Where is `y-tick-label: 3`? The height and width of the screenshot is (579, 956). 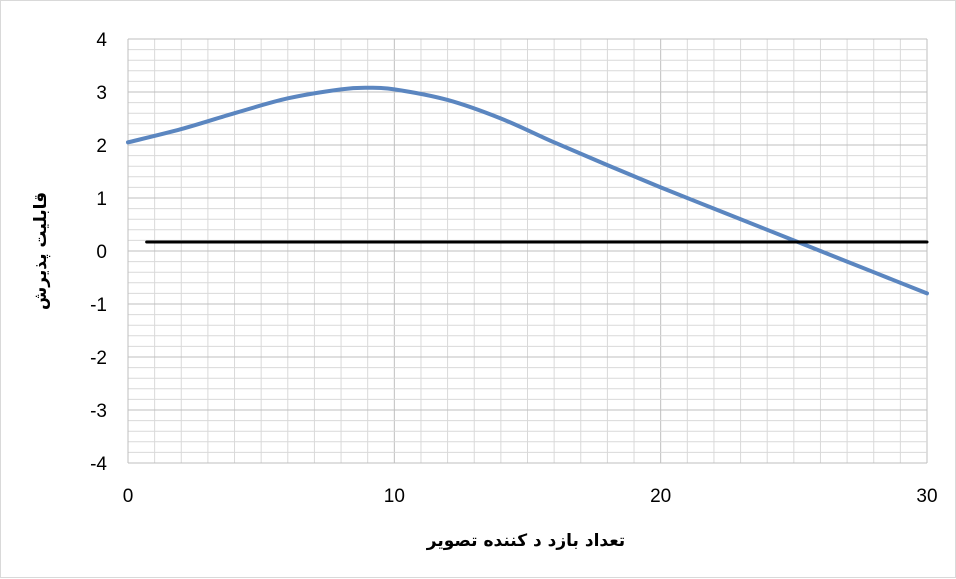
y-tick-label: 3 is located at coordinates (101, 93).